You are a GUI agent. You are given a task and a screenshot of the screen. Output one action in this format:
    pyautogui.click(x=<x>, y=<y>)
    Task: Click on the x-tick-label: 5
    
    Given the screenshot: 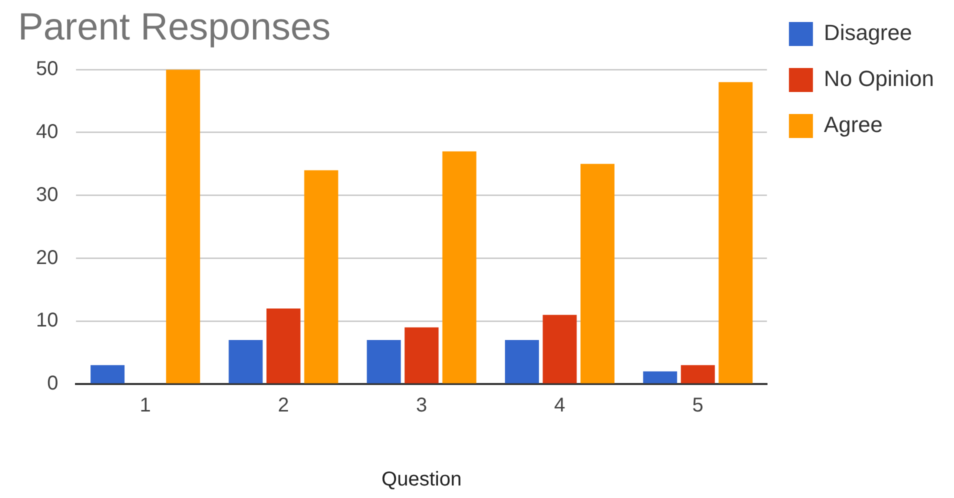 What is the action you would take?
    pyautogui.click(x=698, y=405)
    